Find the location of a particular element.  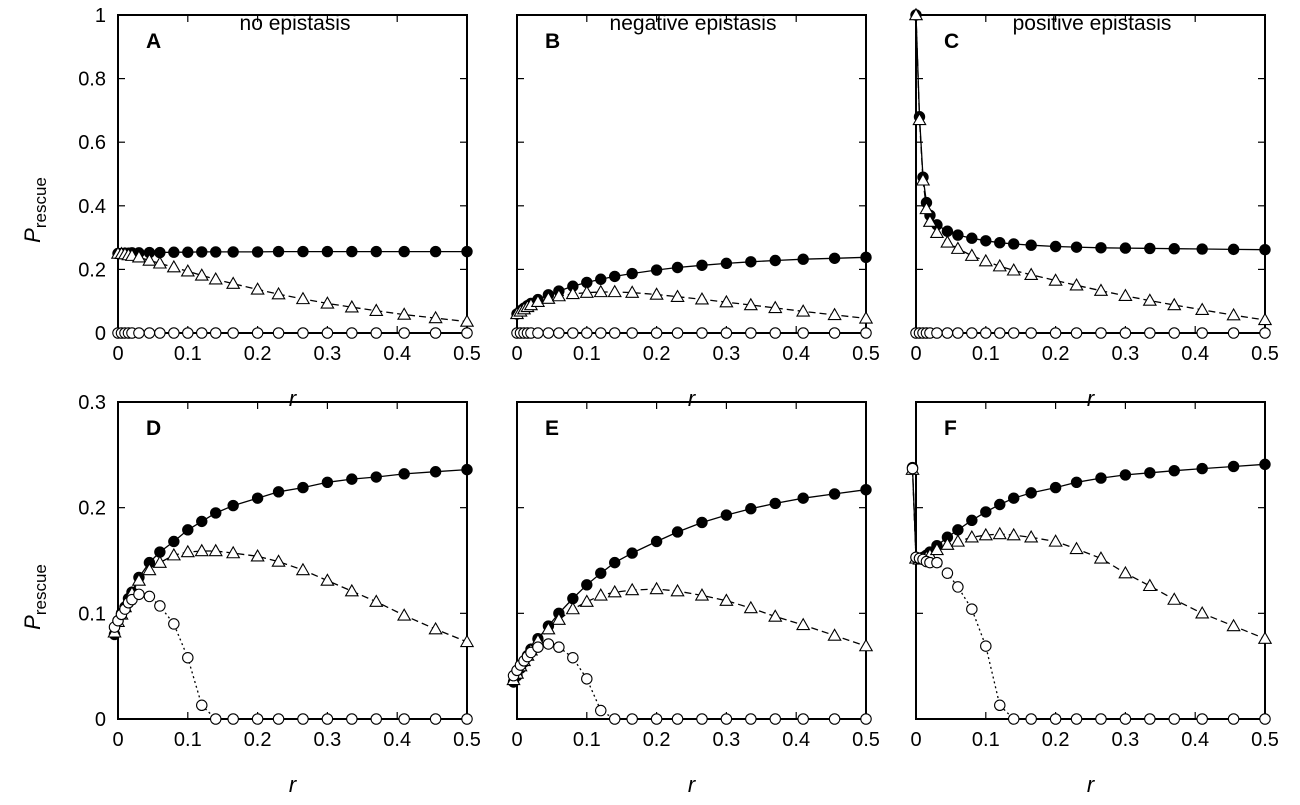

column-title-no-epistasis: no epistasis is located at coordinates (295, 23).